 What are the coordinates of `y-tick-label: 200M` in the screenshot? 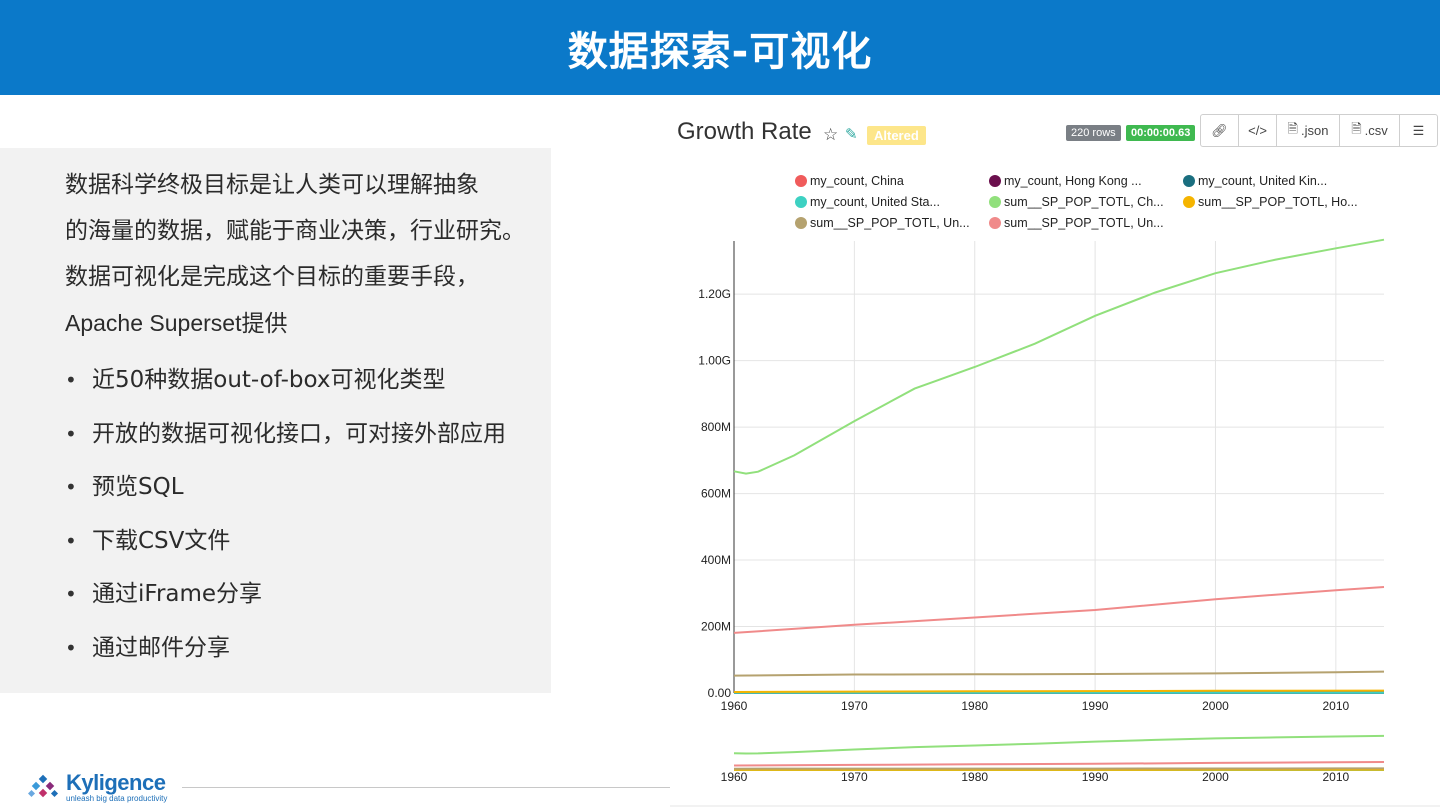 It's located at (716, 627).